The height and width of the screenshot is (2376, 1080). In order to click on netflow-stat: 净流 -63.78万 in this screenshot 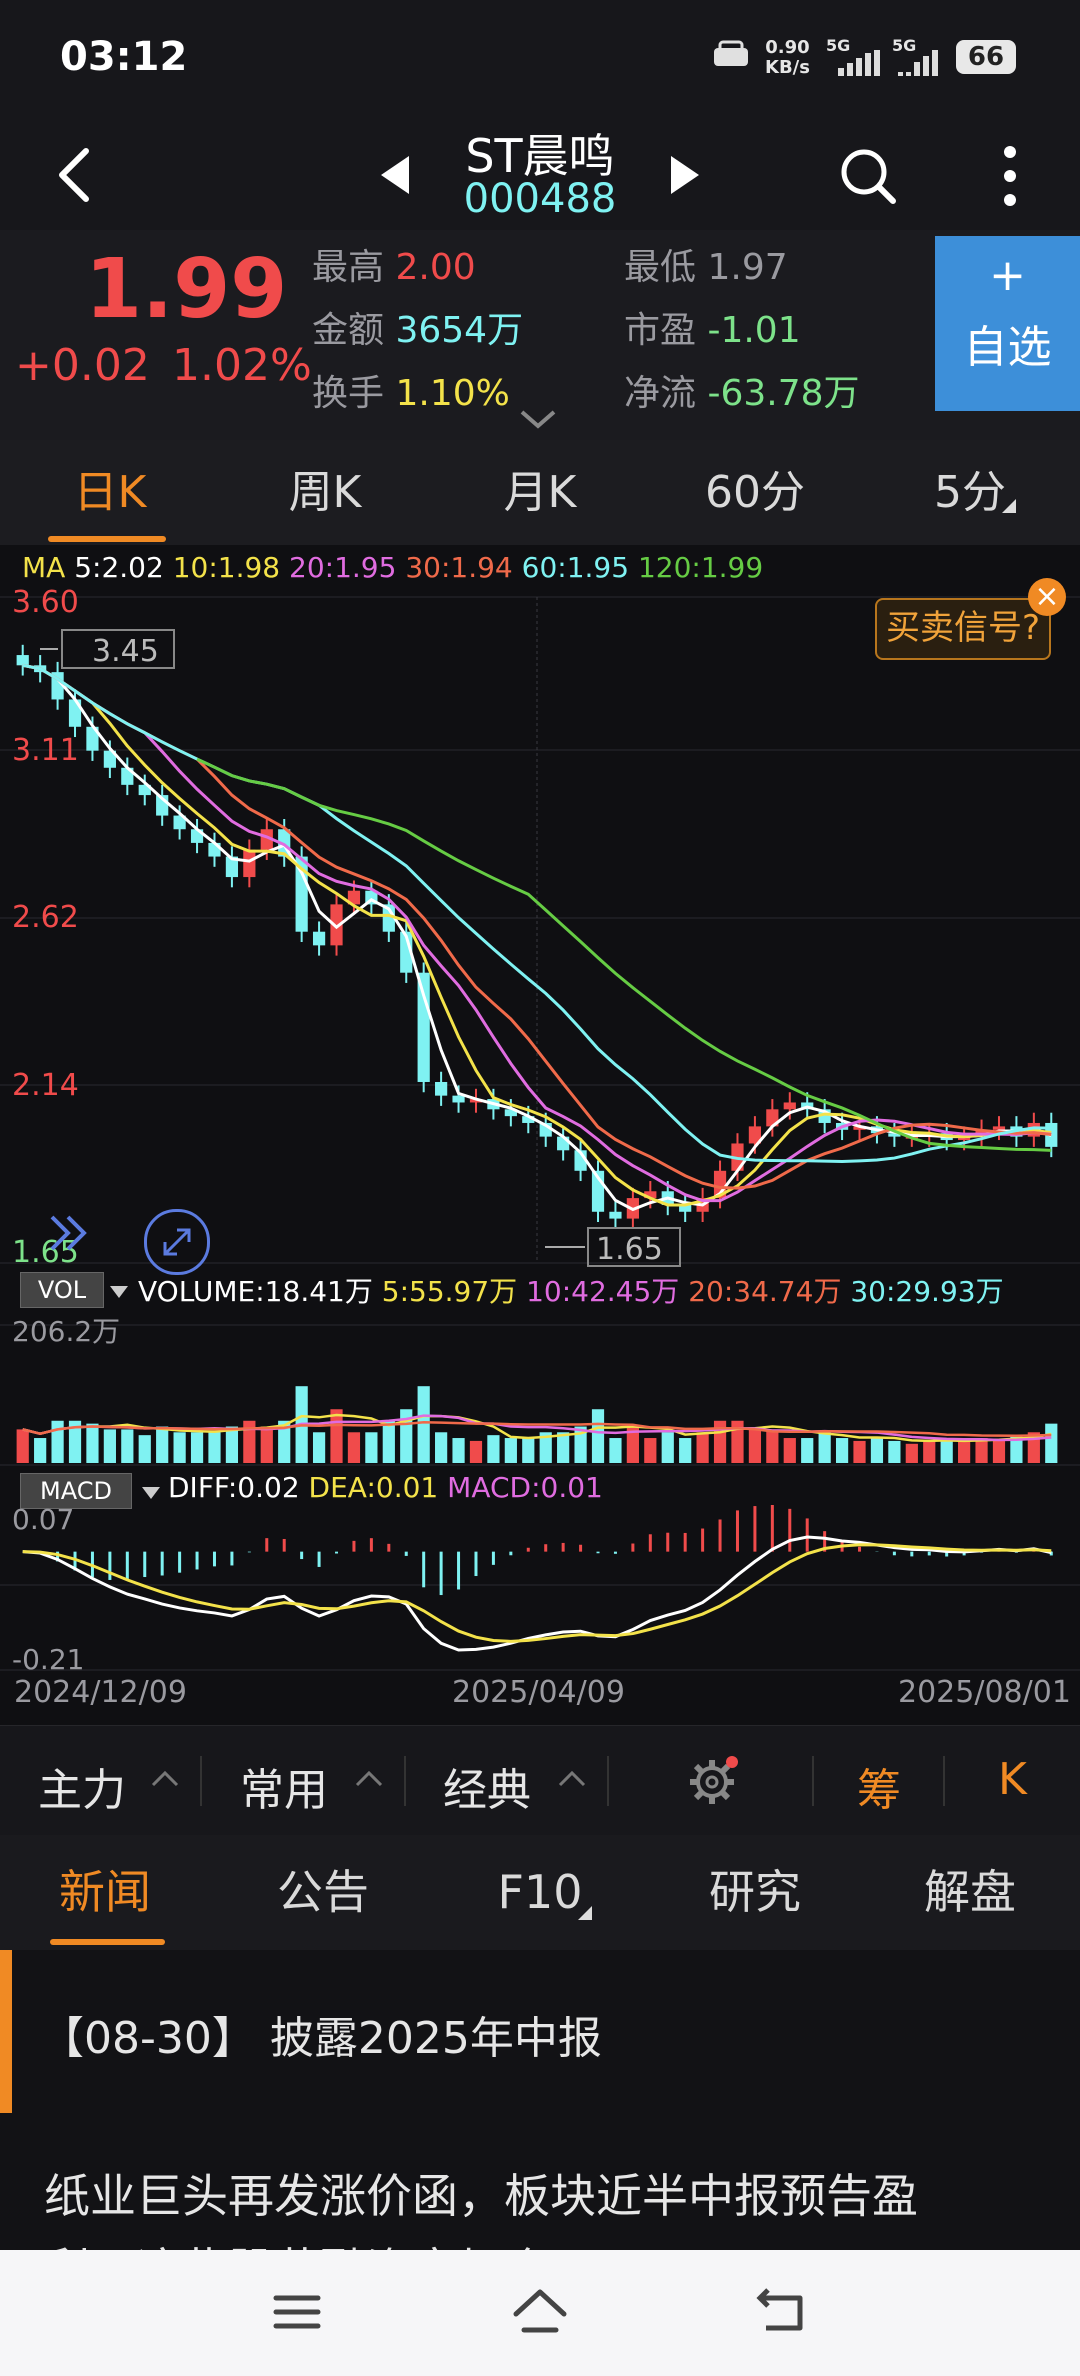, I will do `click(742, 393)`.